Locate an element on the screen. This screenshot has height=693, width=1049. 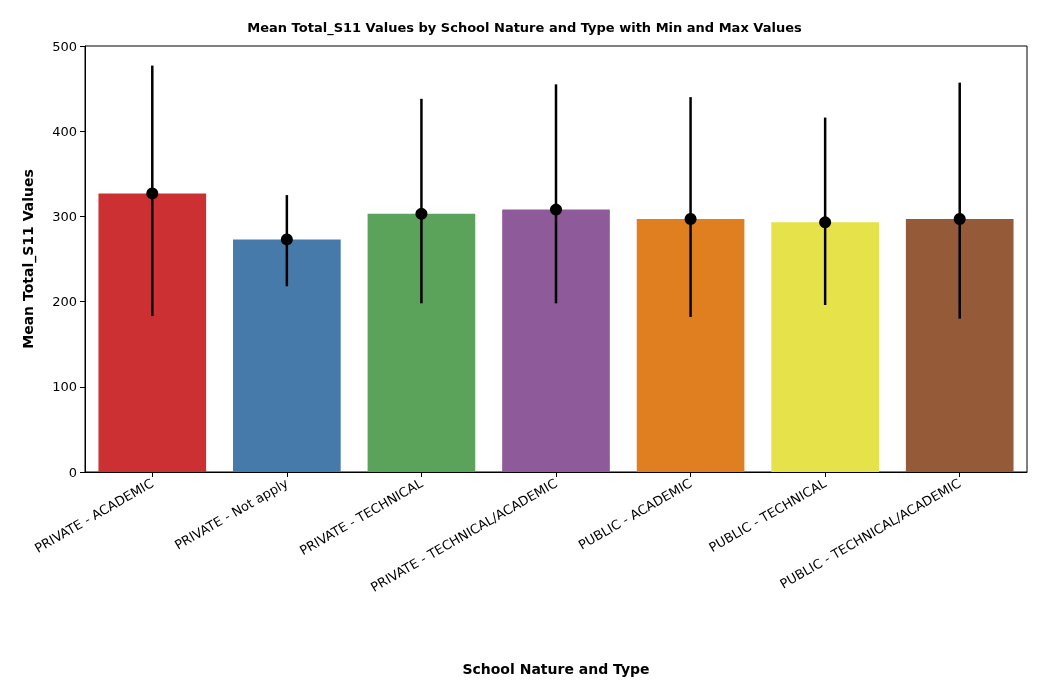
chart-title: Mean Total_S11 Values by School Nature and Type with Min and Max Values is located at coordinates (524, 28).